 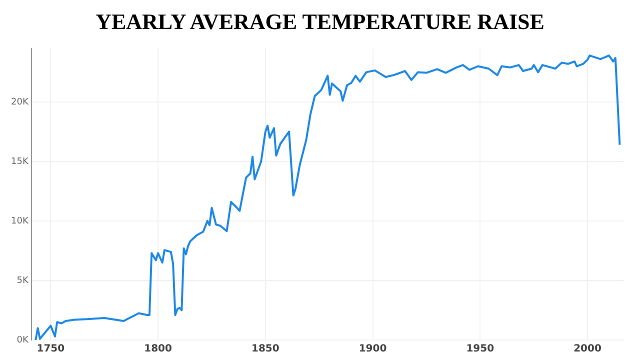 I want to click on x-tick-label: 1950, so click(x=480, y=349).